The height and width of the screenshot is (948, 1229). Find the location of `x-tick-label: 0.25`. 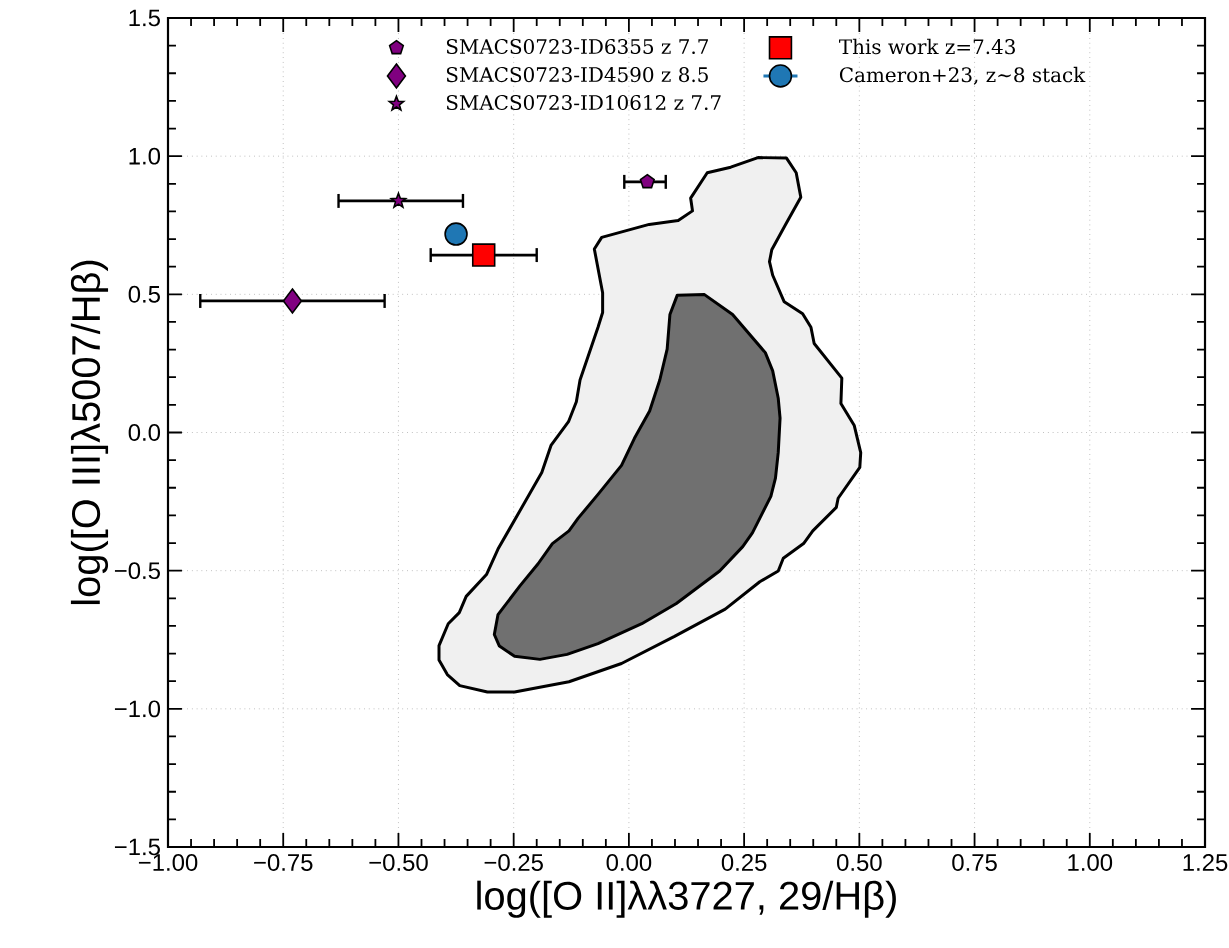

x-tick-label: 0.25 is located at coordinates (744, 862).